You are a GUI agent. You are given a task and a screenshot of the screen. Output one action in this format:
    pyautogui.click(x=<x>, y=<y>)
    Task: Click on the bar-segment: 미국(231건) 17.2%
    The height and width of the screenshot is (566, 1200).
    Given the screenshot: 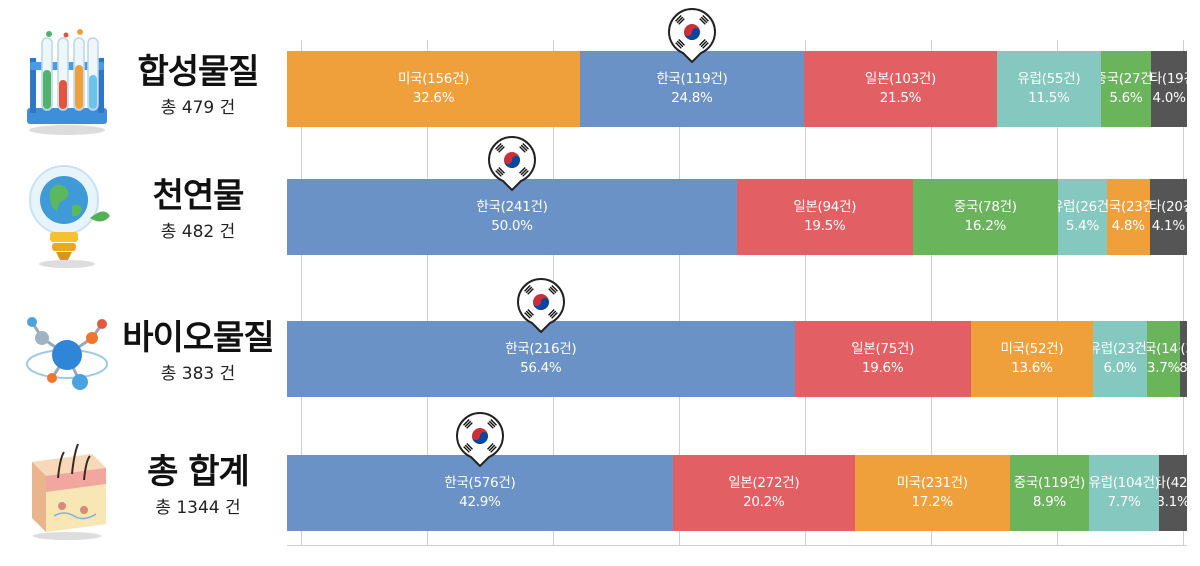 What is the action you would take?
    pyautogui.click(x=932, y=493)
    